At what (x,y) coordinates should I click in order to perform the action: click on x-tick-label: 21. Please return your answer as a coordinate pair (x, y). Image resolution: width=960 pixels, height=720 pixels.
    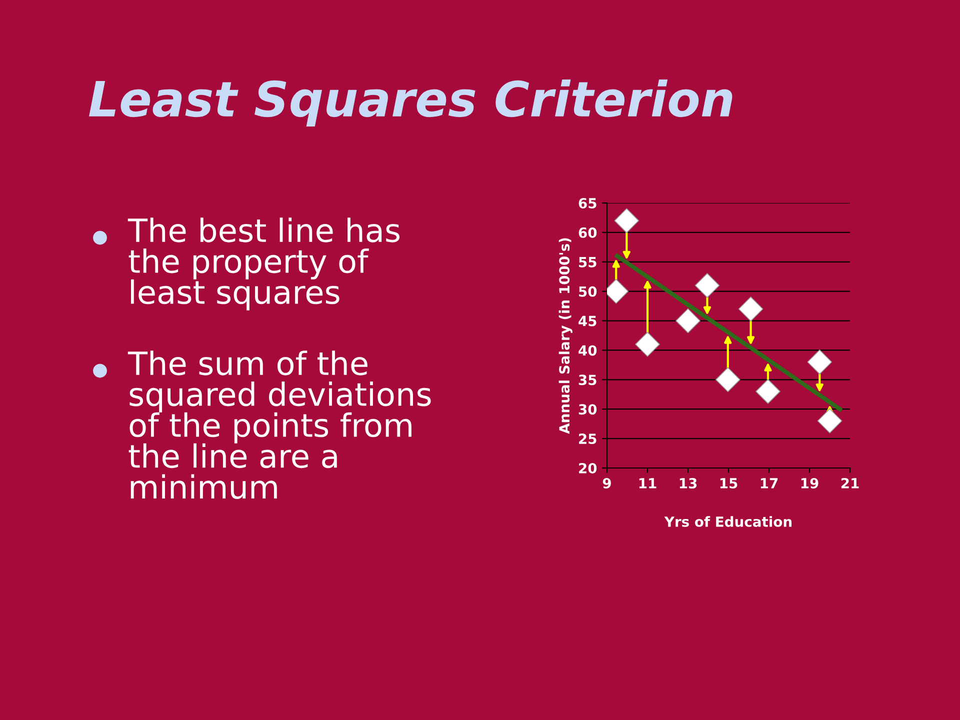
    Looking at the image, I should click on (850, 483).